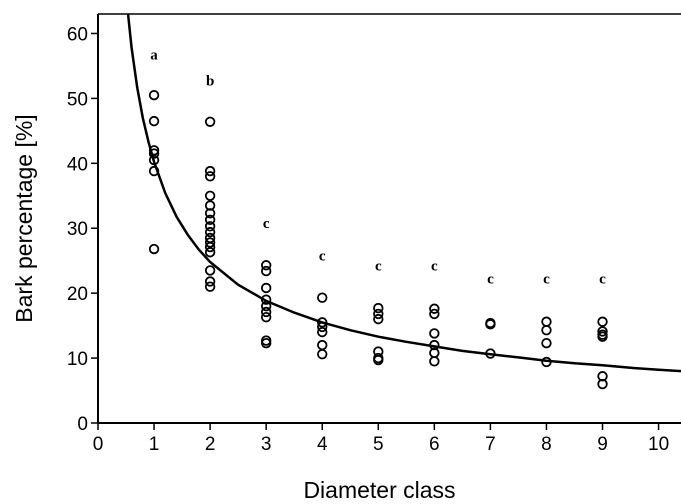 The image size is (681, 504). Describe the element at coordinates (602, 444) in the screenshot. I see `x-tick-label-9: 9` at that location.